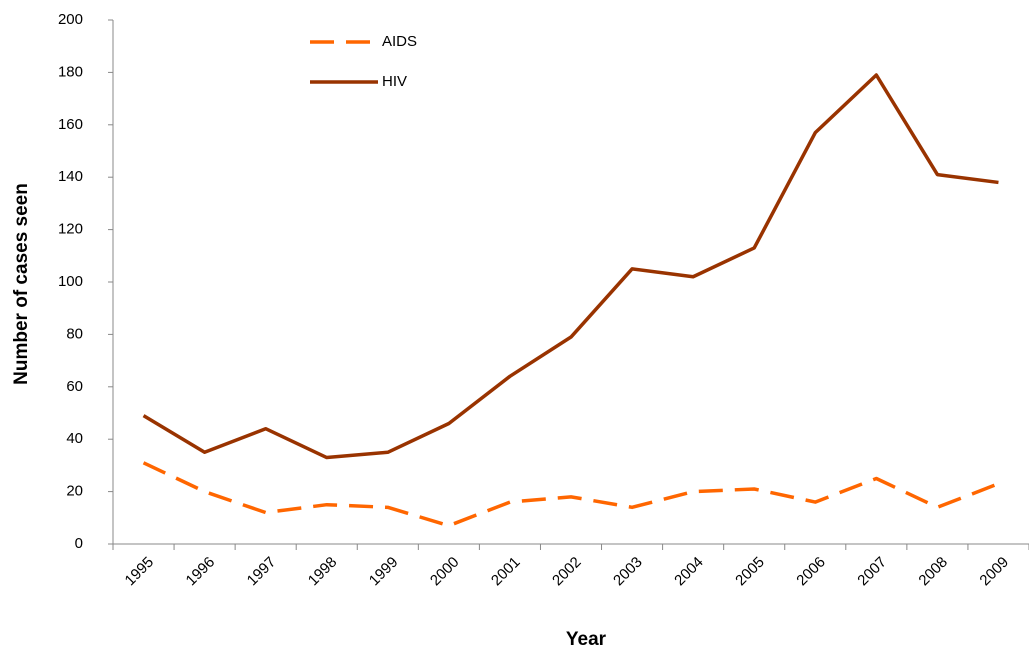 The image size is (1029, 653). What do you see at coordinates (323, 572) in the screenshot?
I see `x-tick-label: 1998` at bounding box center [323, 572].